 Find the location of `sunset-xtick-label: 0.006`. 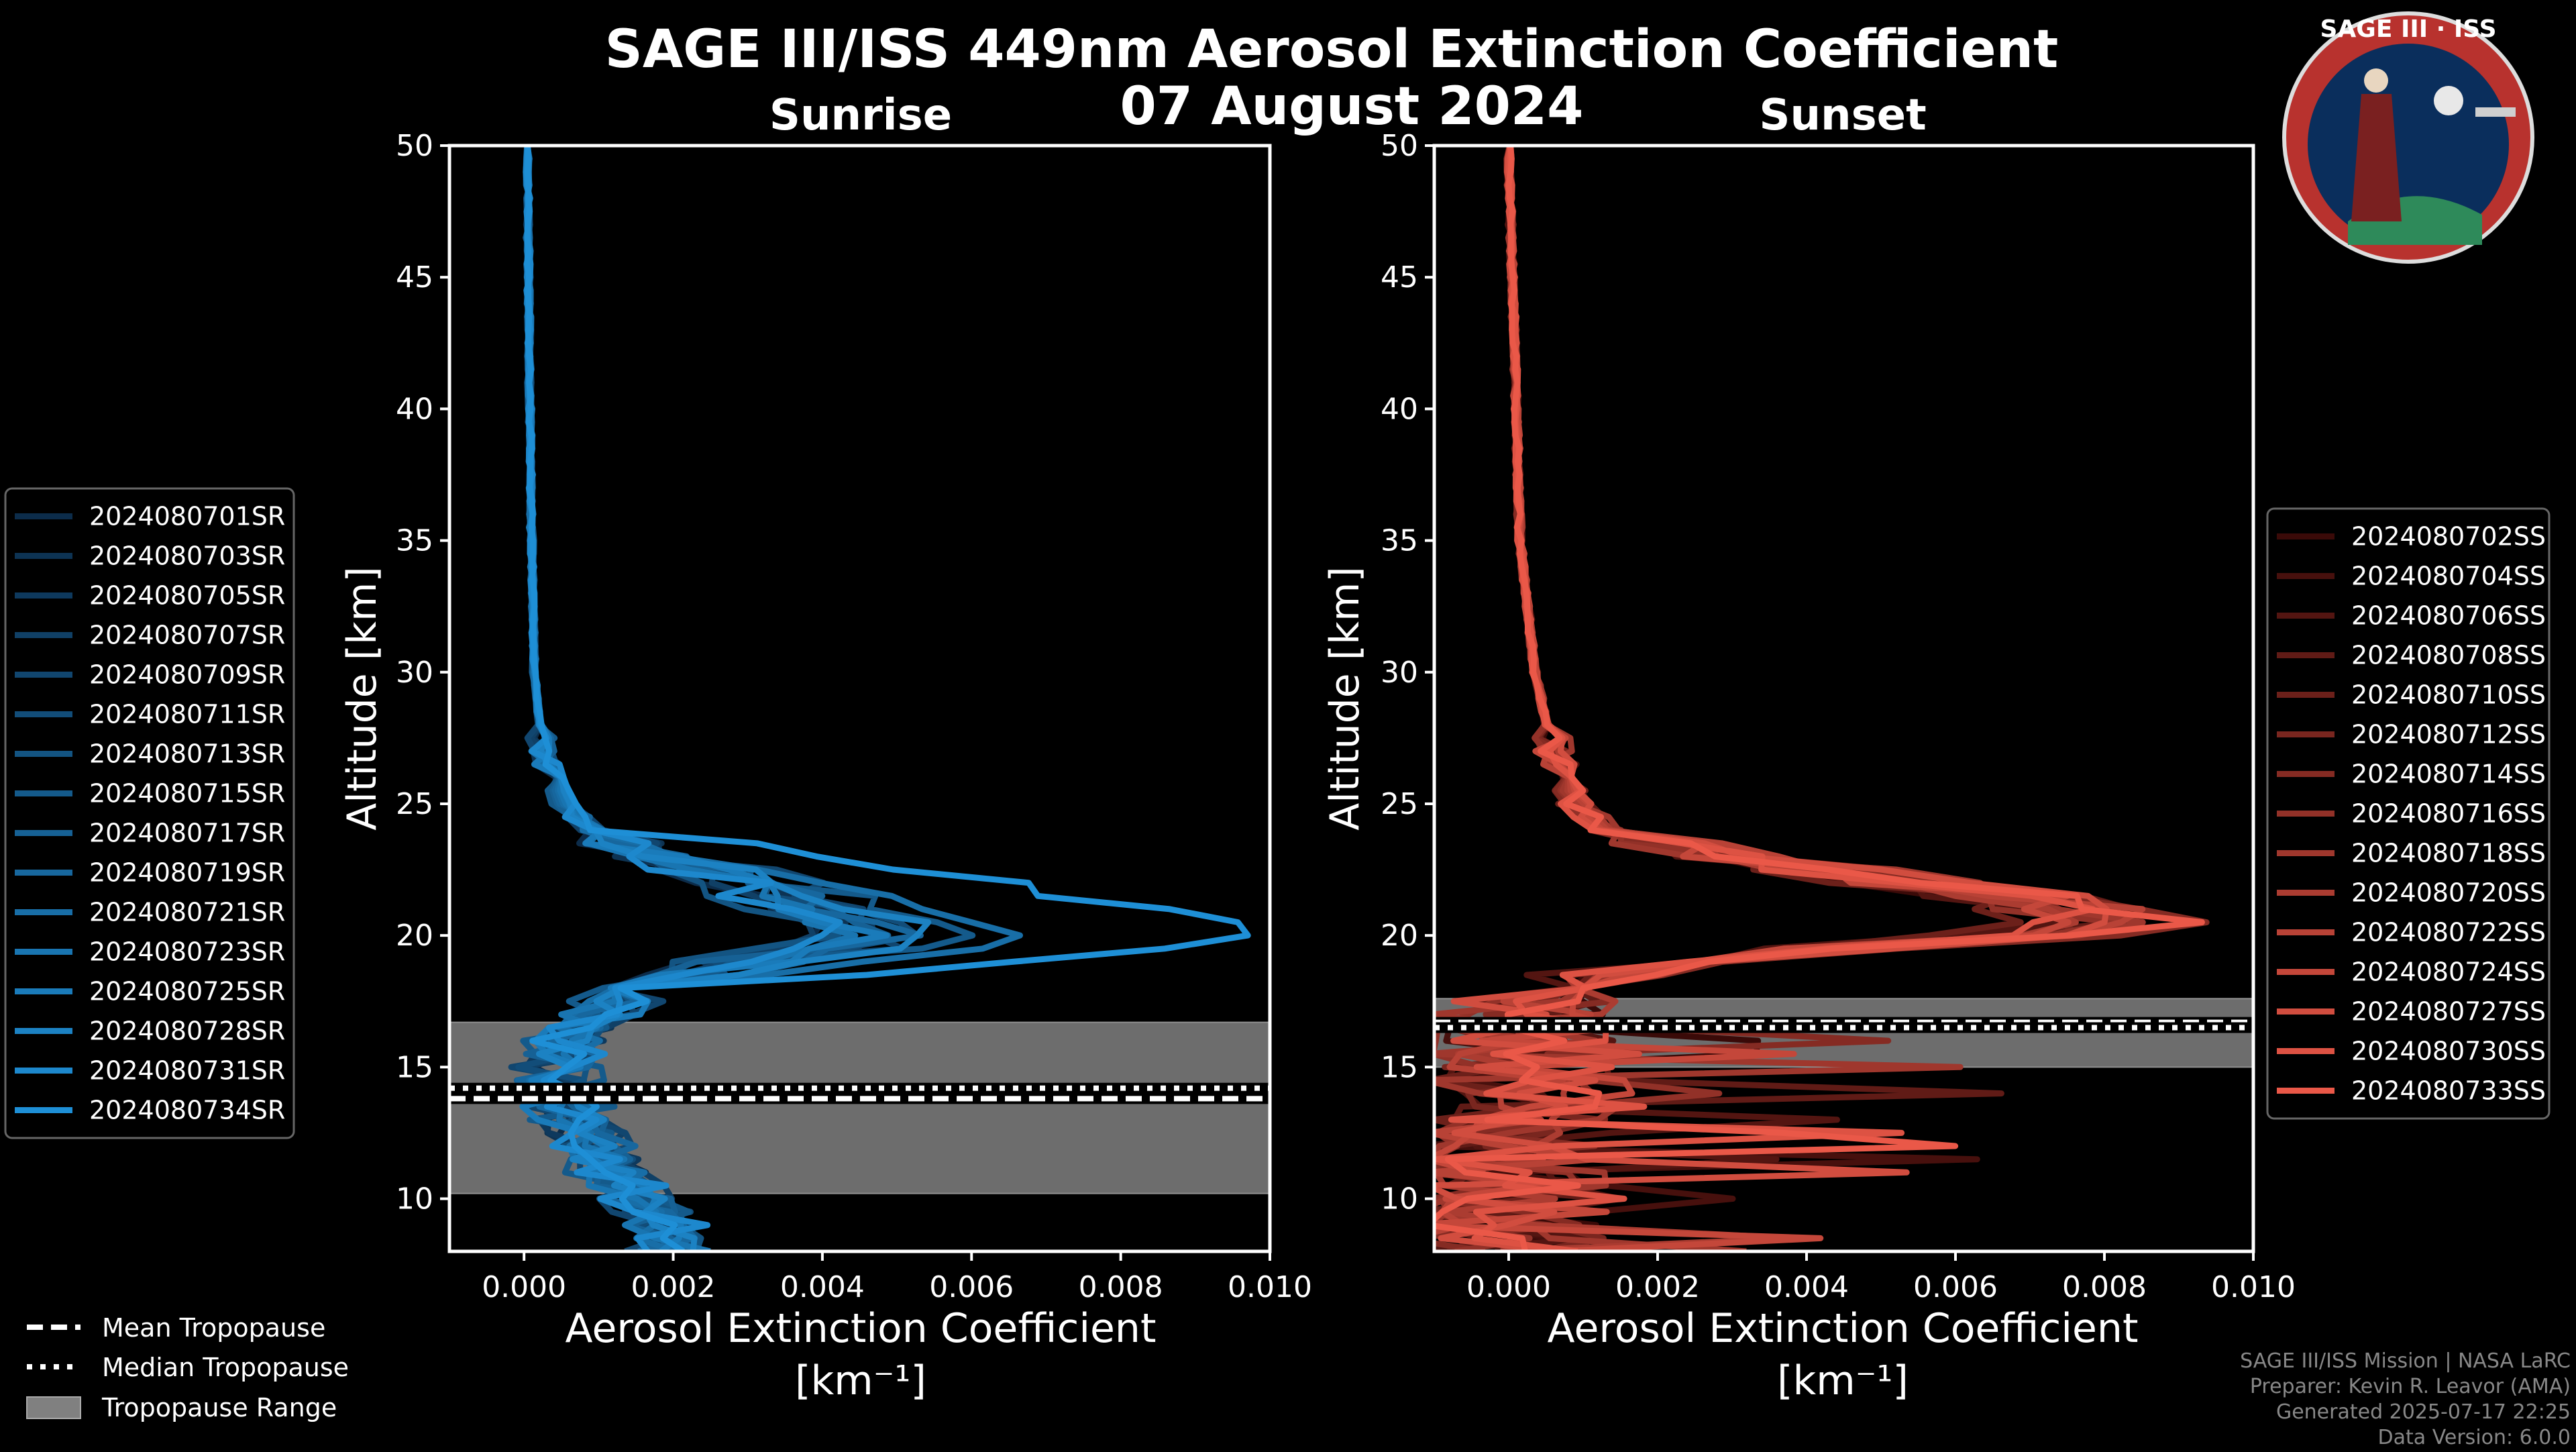

sunset-xtick-label: 0.006 is located at coordinates (1955, 1287).